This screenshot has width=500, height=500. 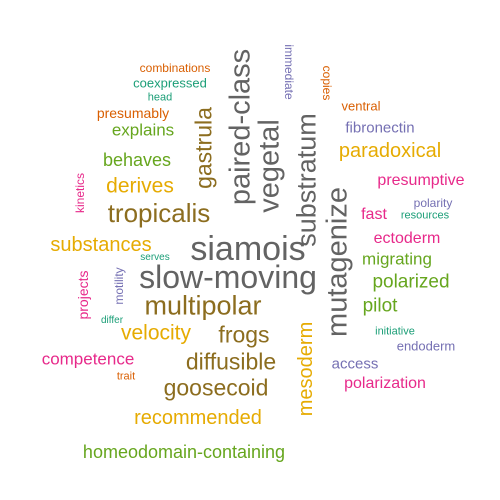 What do you see at coordinates (143, 130) in the screenshot?
I see `word-explains: explains` at bounding box center [143, 130].